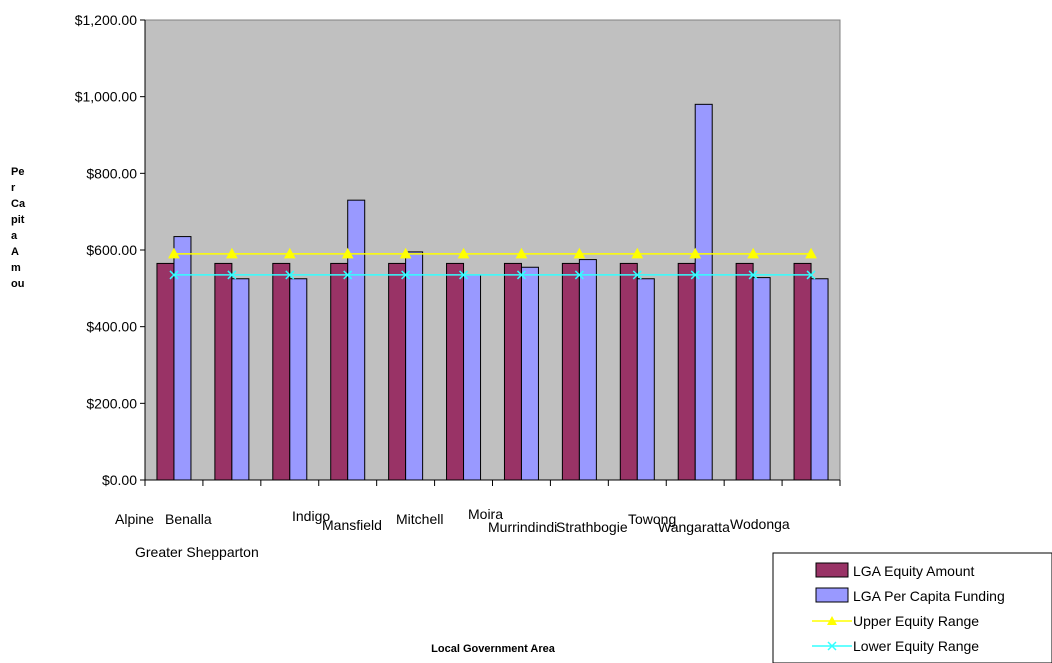 This screenshot has height=663, width=1052. Describe the element at coordinates (188, 519) in the screenshot. I see `x-category-label: Benalla` at that location.